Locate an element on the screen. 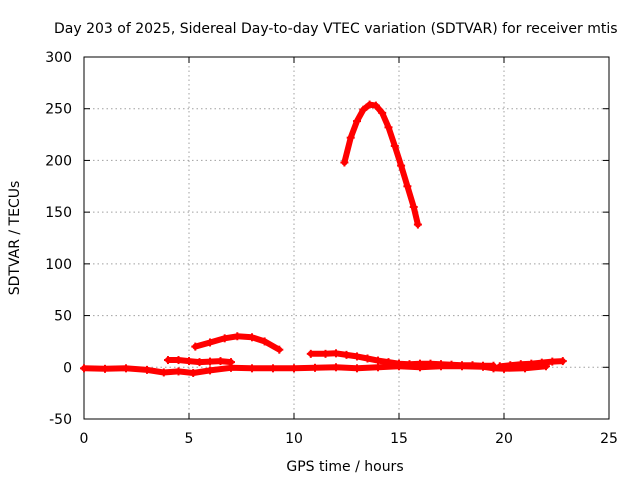 This screenshot has height=480, width=640. y-tick-label: 0 is located at coordinates (67, 368).